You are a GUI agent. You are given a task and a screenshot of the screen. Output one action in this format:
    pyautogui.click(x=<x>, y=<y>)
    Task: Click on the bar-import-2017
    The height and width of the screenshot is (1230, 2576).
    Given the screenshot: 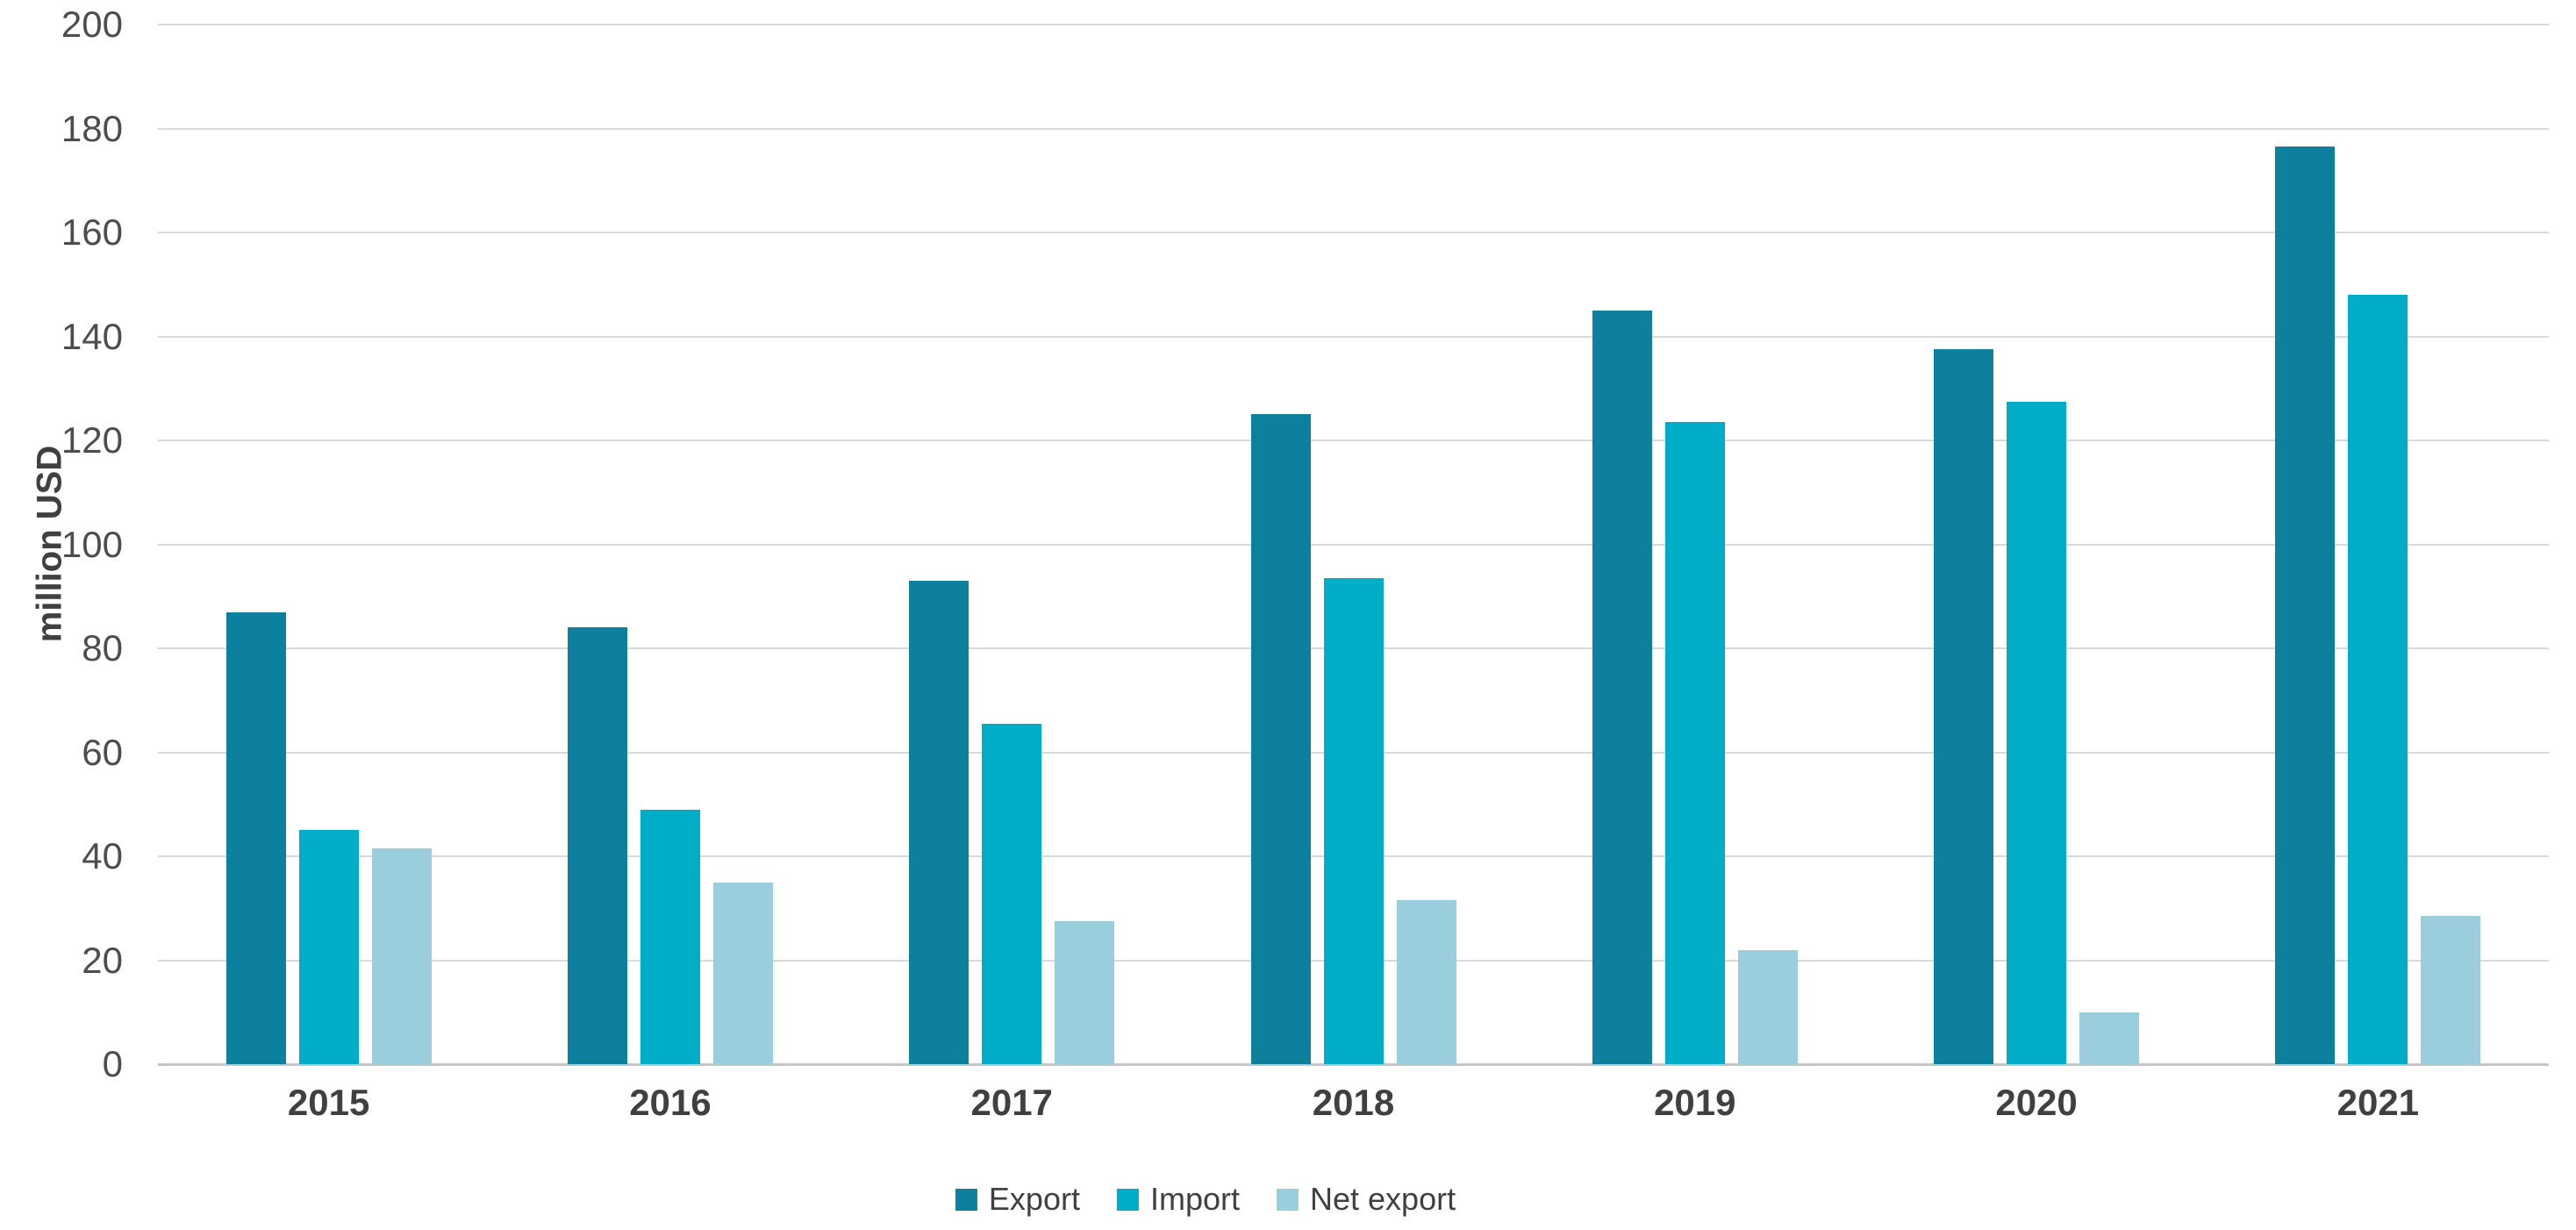 What is the action you would take?
    pyautogui.click(x=1012, y=893)
    